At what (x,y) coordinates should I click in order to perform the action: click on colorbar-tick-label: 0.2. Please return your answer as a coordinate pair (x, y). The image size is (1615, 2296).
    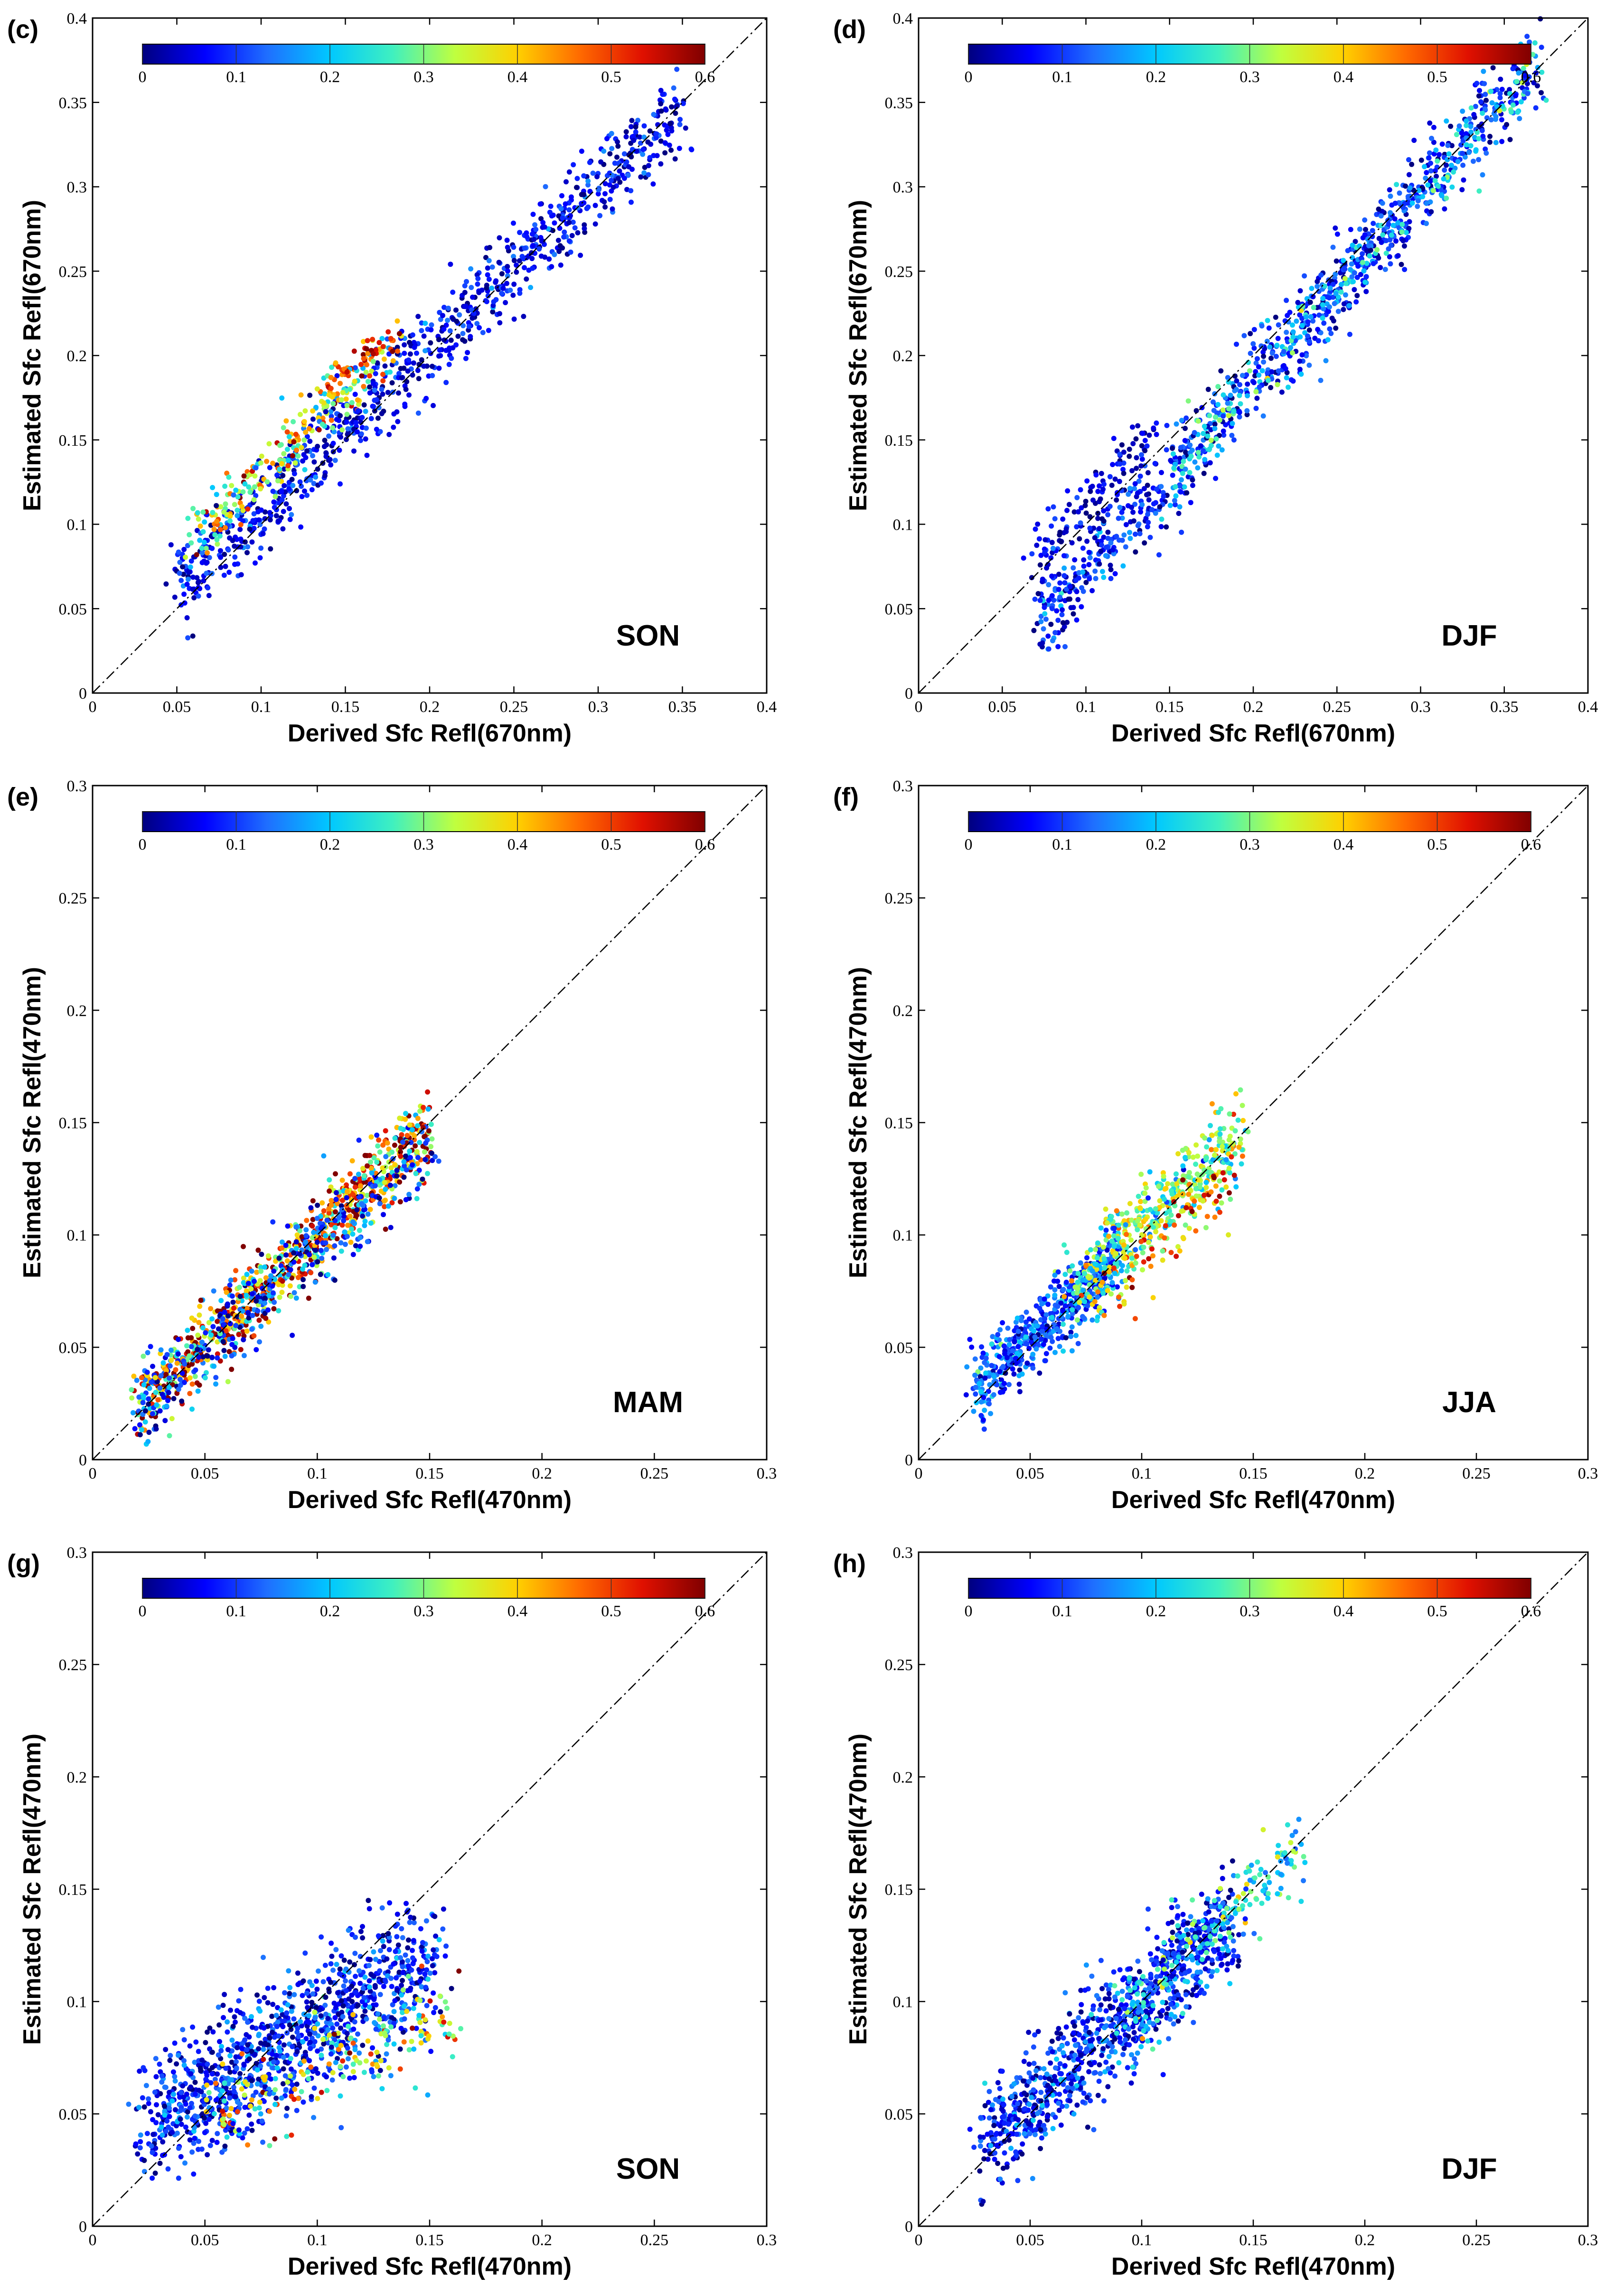
    Looking at the image, I should click on (1156, 77).